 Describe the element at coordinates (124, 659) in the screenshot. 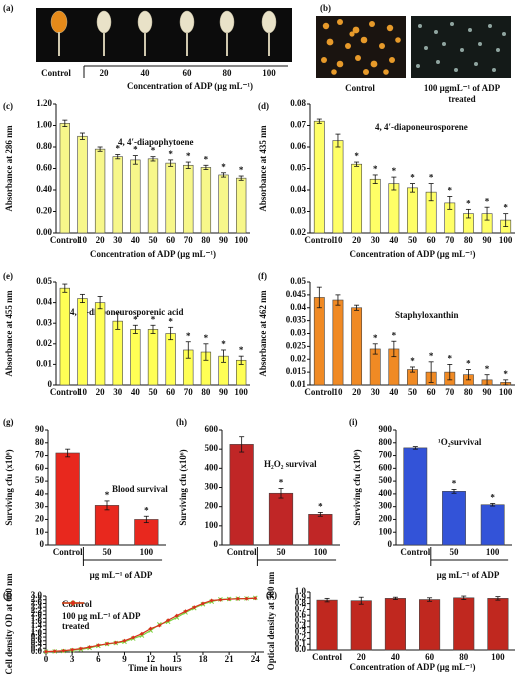

I see `x-tick-label: 9` at that location.